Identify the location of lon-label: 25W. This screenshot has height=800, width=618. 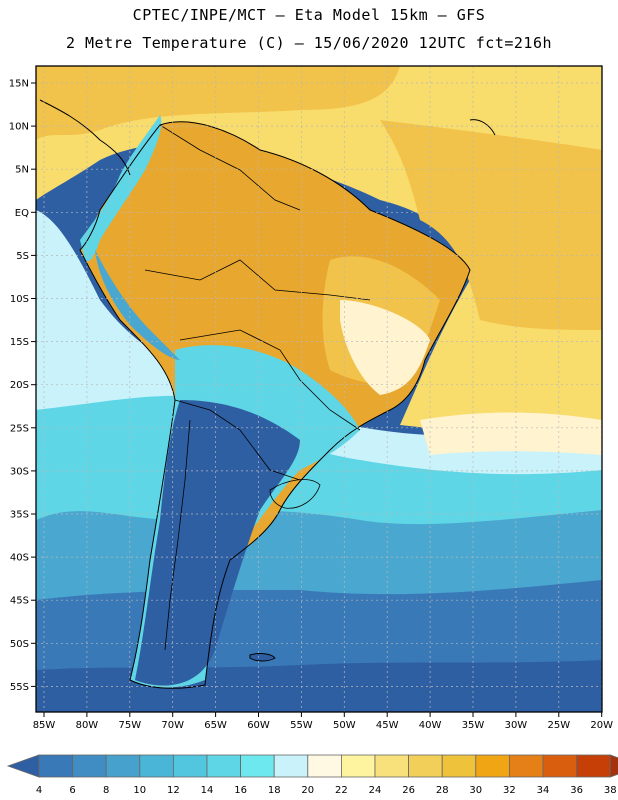
(558, 725).